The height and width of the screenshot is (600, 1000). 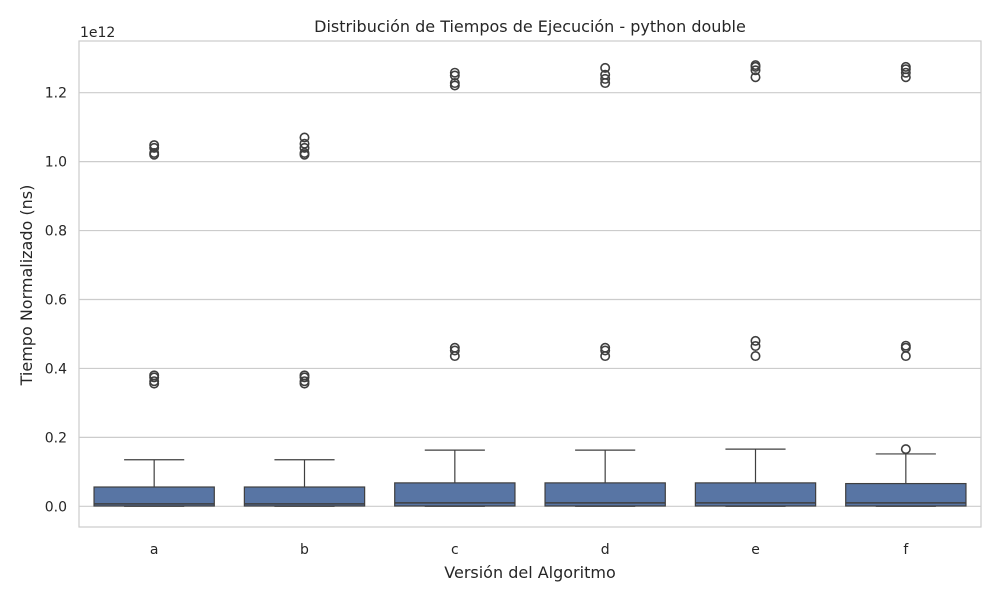 I want to click on box-d, so click(x=605, y=284).